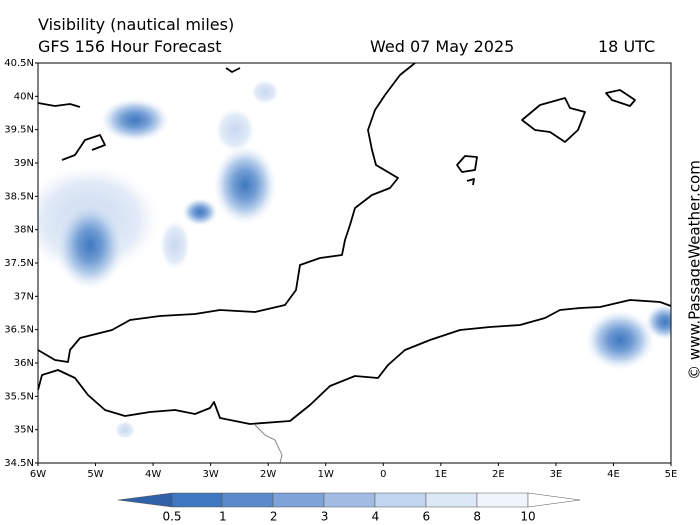 This screenshot has width=700, height=525. Describe the element at coordinates (442, 46) in the screenshot. I see `forecast-date: Wed 07 May 2025` at that location.